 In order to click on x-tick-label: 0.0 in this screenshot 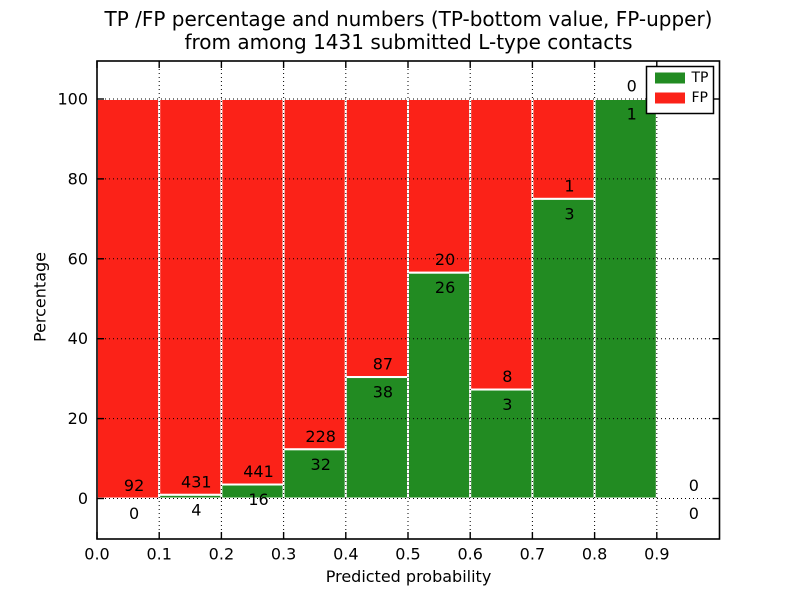, I will do `click(96, 554)`.